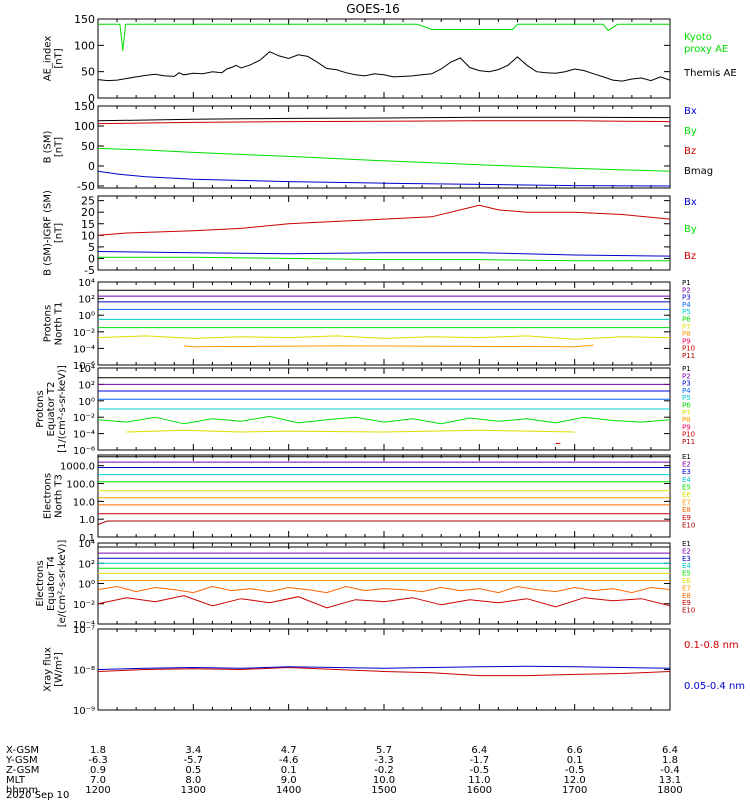  Describe the element at coordinates (686, 283) in the screenshot. I see `legend-entry: P1` at that location.